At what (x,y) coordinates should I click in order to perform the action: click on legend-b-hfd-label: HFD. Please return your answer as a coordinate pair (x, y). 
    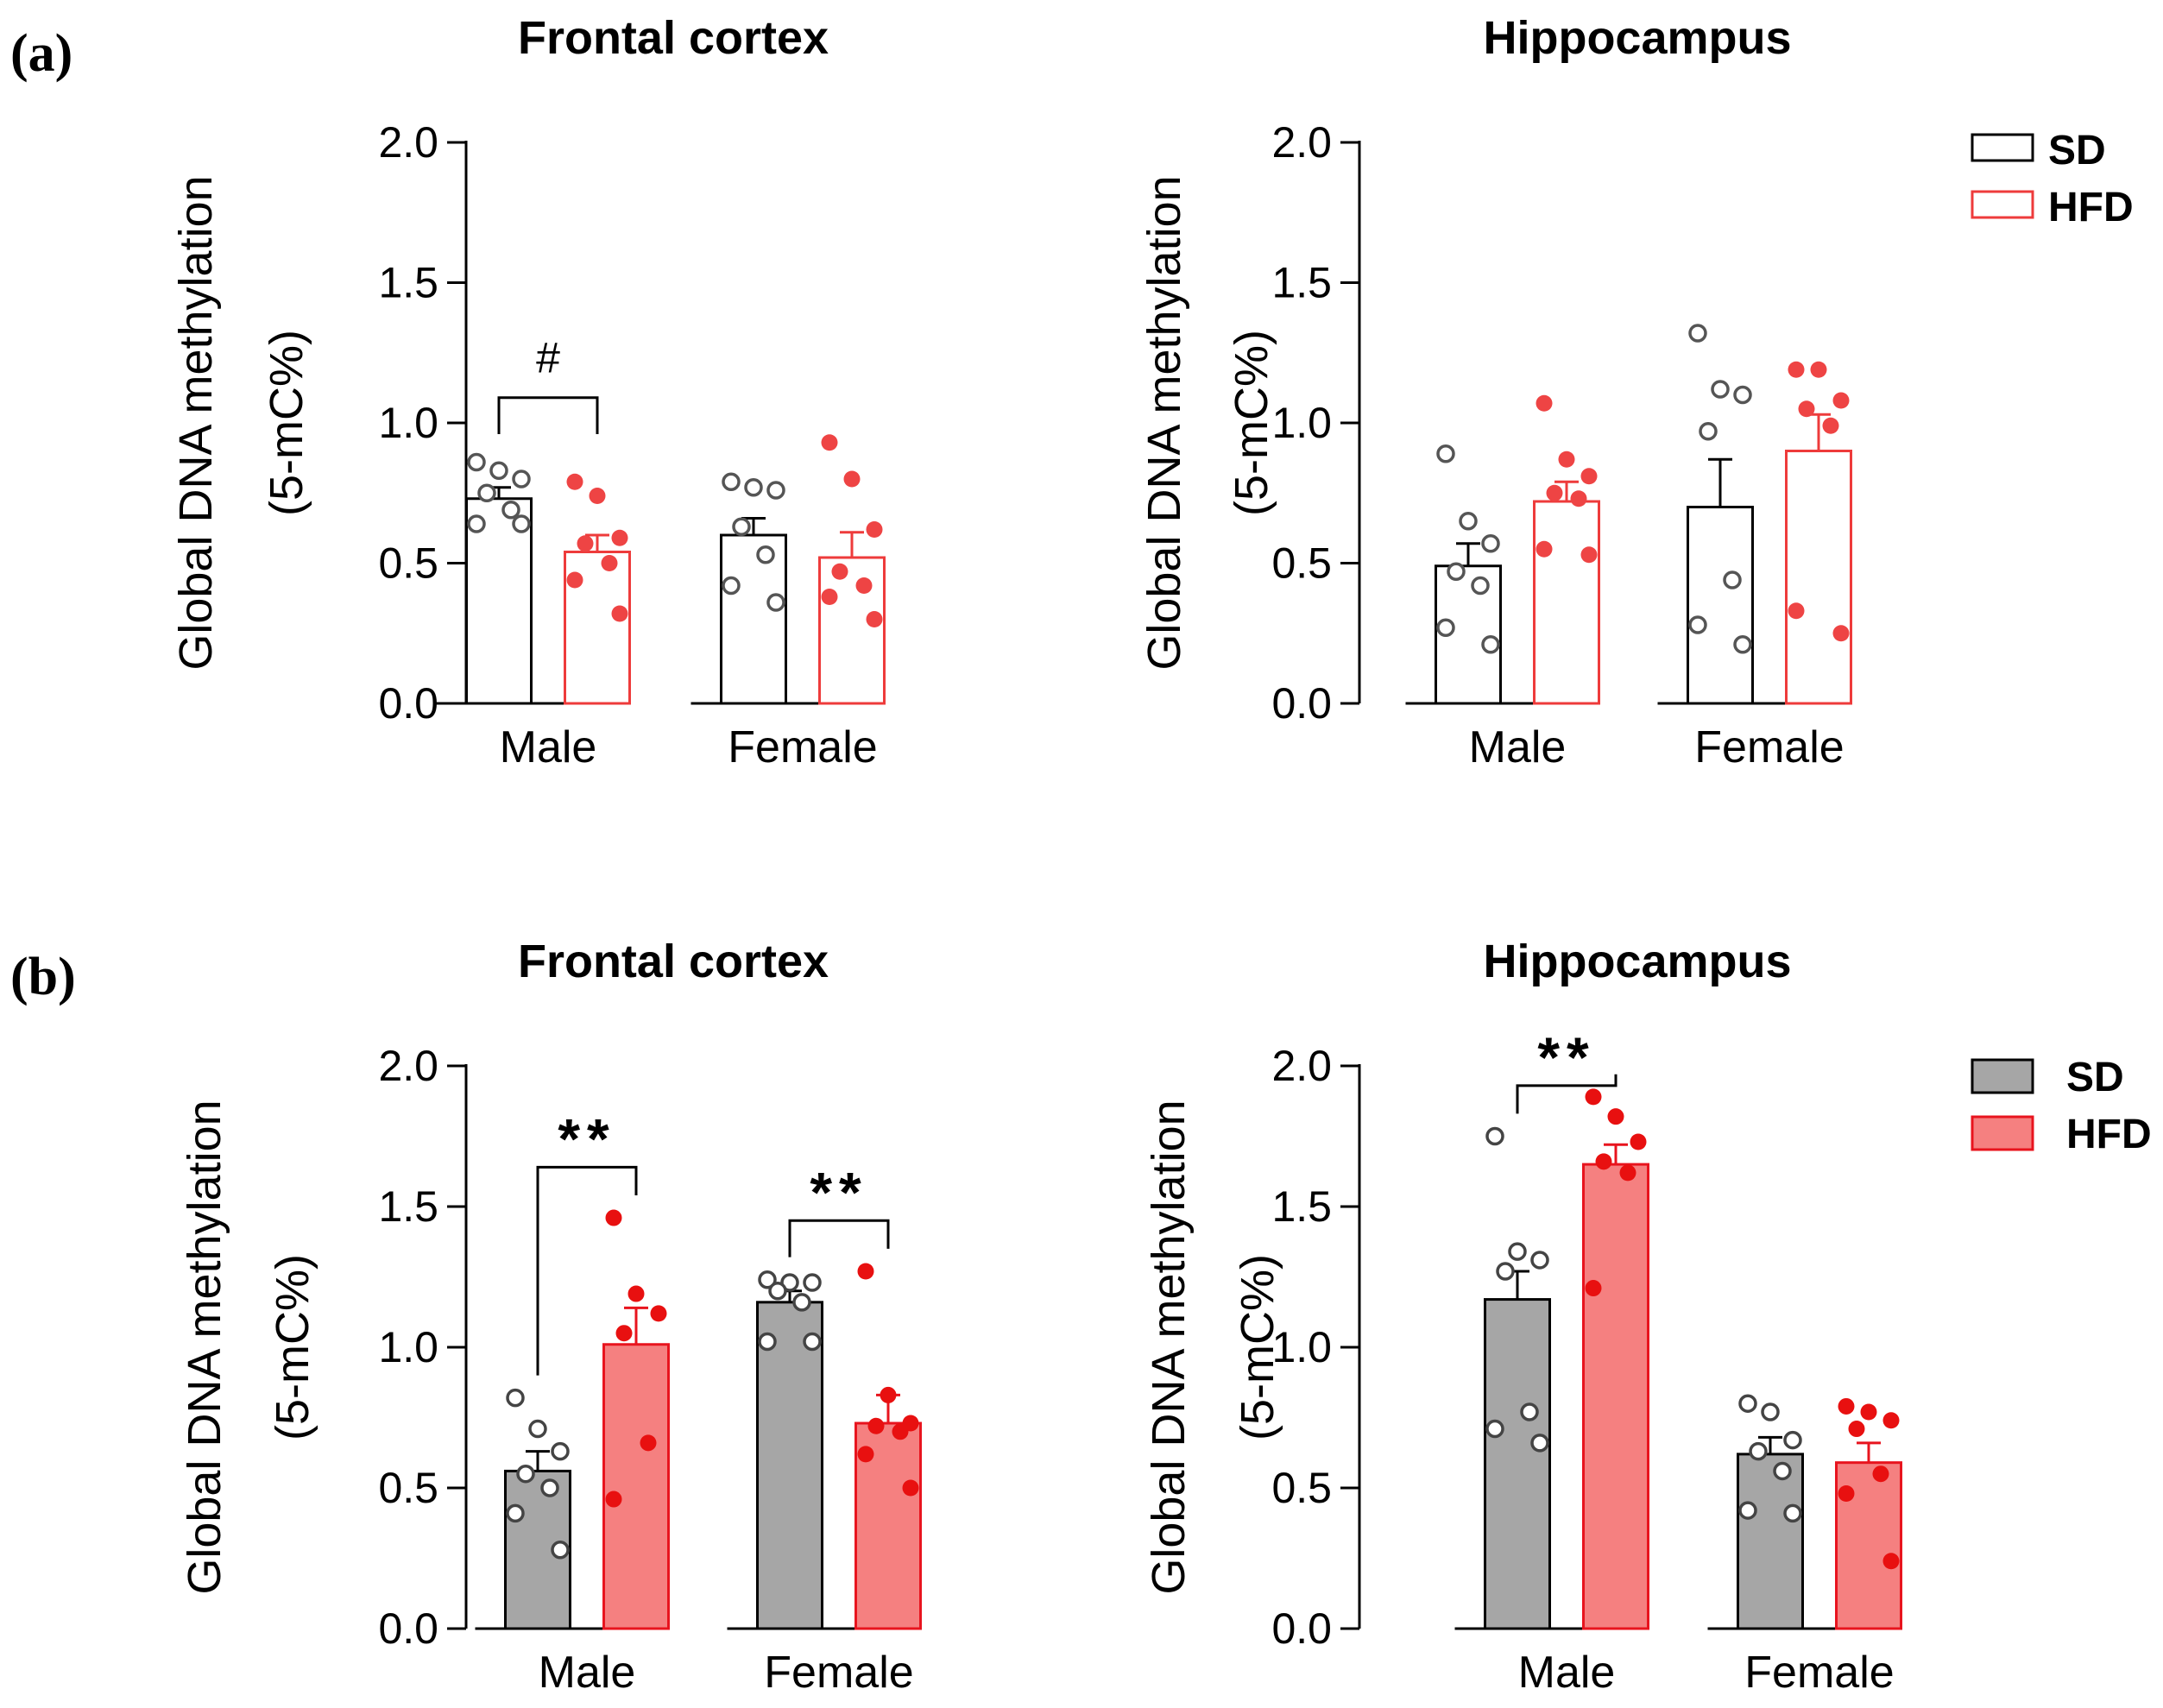
    Looking at the image, I should click on (2109, 1134).